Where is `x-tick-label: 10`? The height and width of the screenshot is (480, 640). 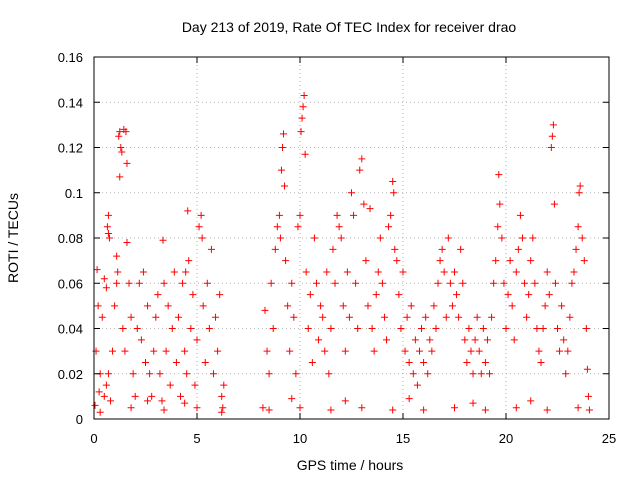
x-tick-label: 10 is located at coordinates (300, 438).